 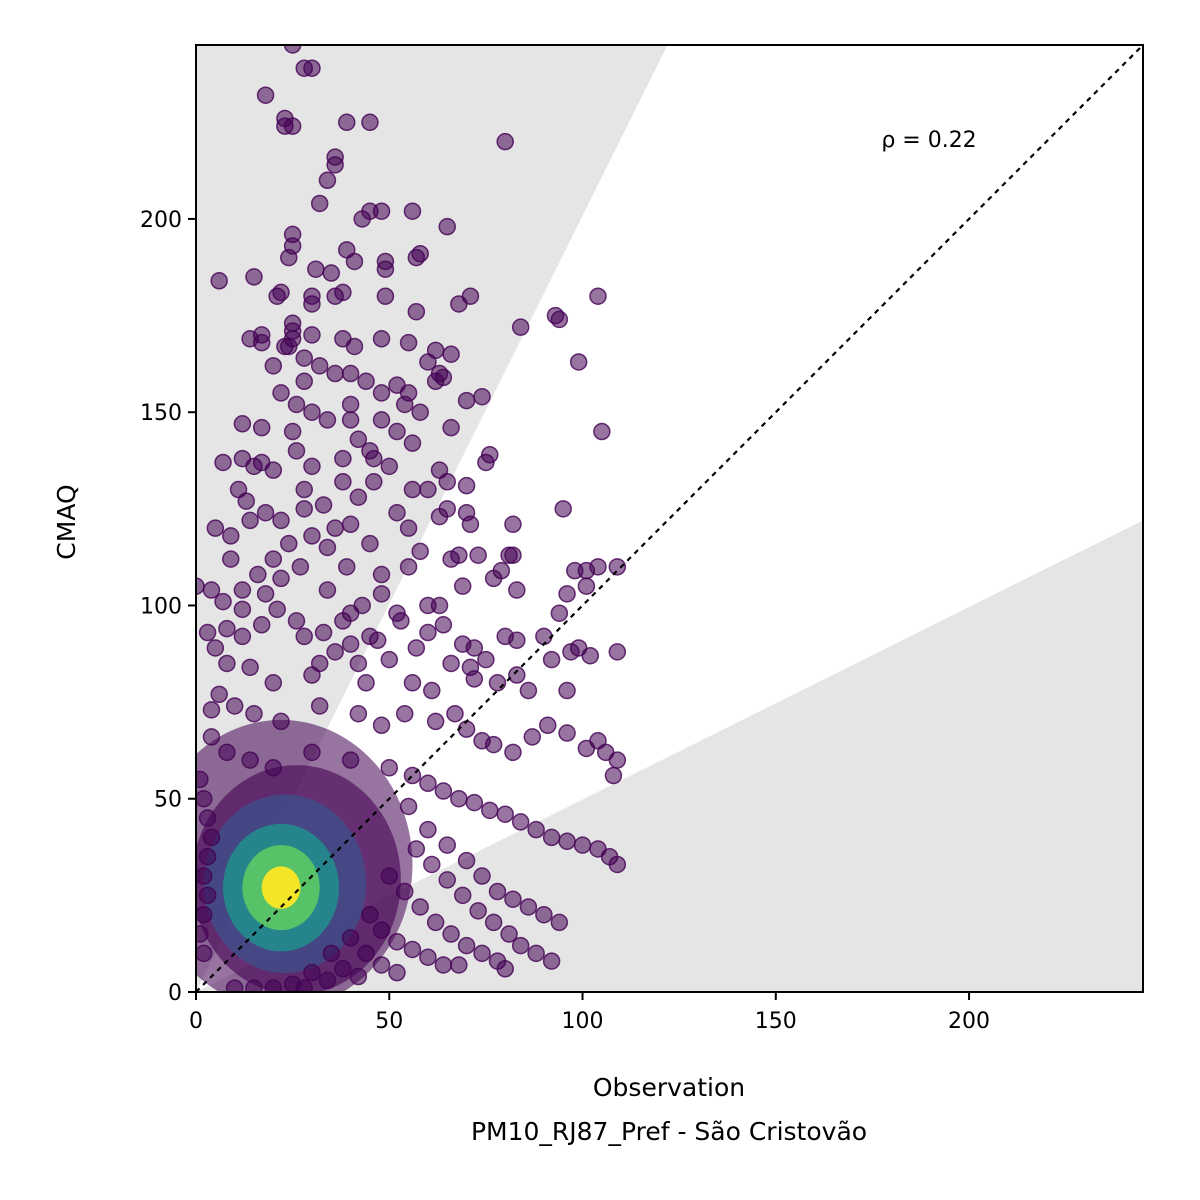 What do you see at coordinates (168, 607) in the screenshot?
I see `y-axis: 0 50 100 150 200` at bounding box center [168, 607].